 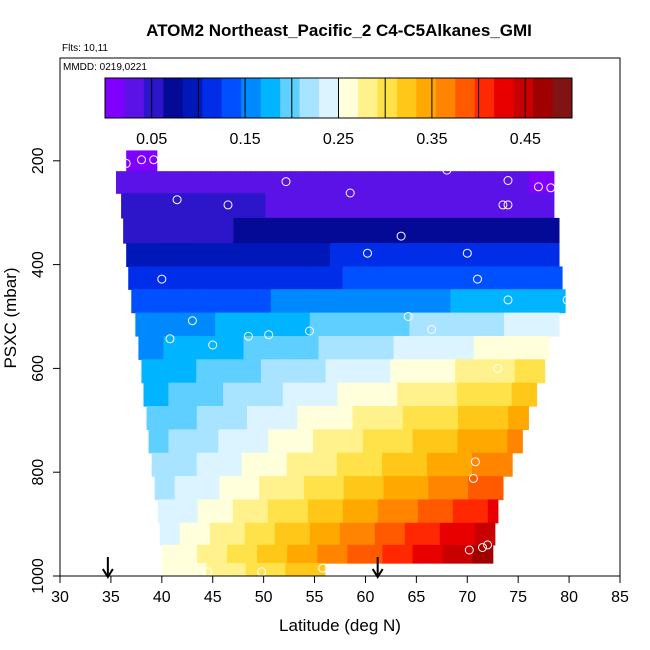 I want to click on x-tick-label: 45, so click(x=213, y=597).